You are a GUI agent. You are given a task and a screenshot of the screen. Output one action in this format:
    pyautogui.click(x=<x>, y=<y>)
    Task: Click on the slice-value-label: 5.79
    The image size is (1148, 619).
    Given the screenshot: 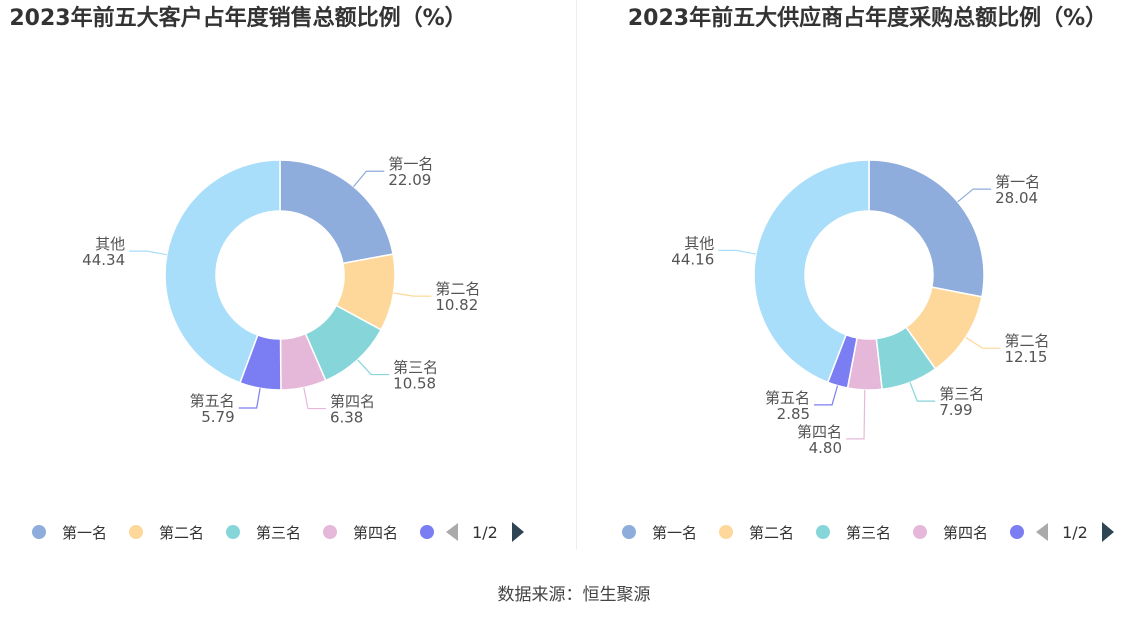 What is the action you would take?
    pyautogui.click(x=217, y=417)
    